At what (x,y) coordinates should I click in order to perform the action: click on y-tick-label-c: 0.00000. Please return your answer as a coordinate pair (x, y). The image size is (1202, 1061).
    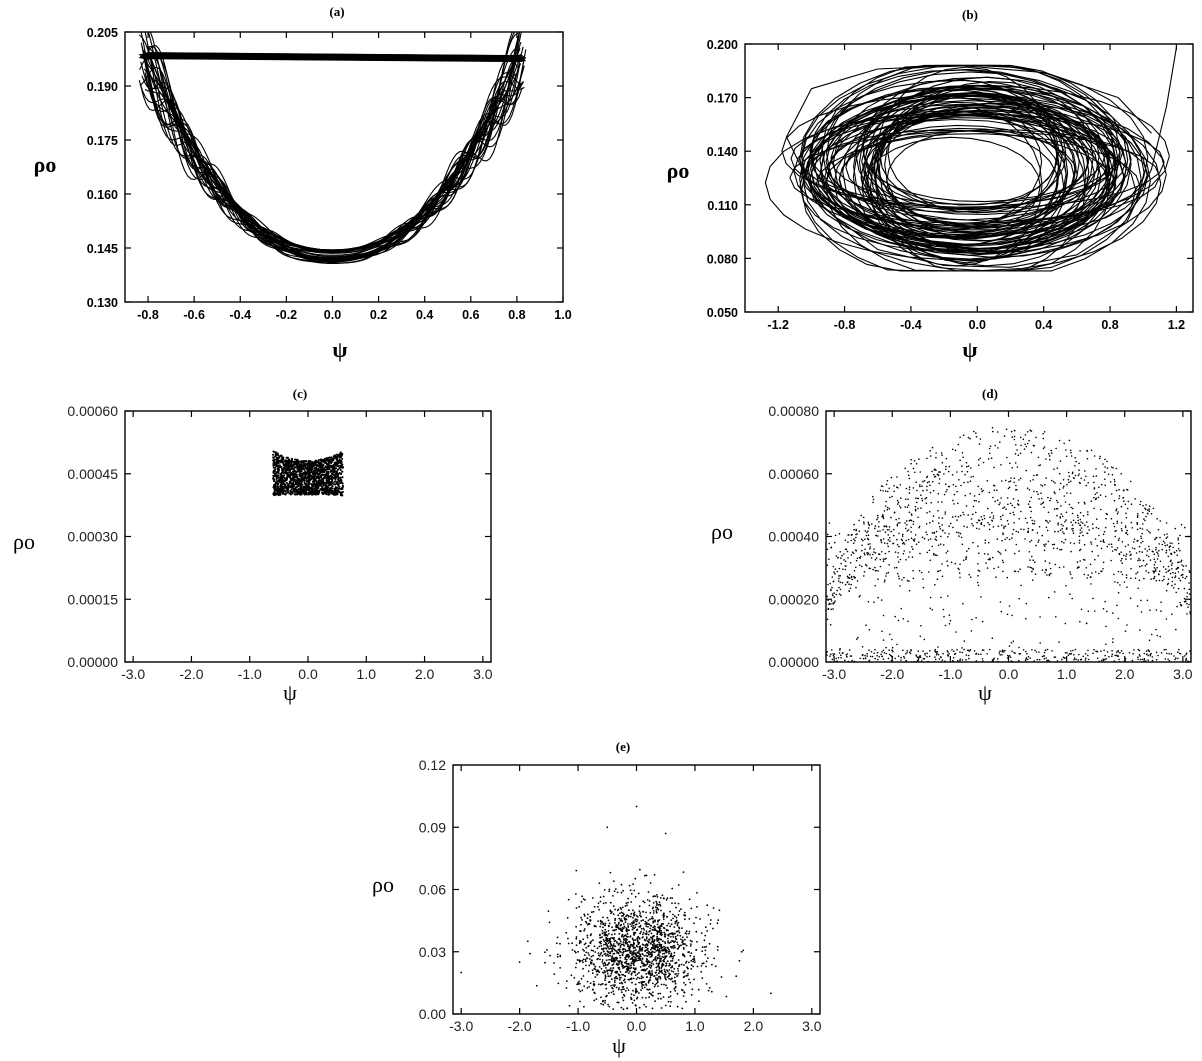
    Looking at the image, I should click on (92, 662).